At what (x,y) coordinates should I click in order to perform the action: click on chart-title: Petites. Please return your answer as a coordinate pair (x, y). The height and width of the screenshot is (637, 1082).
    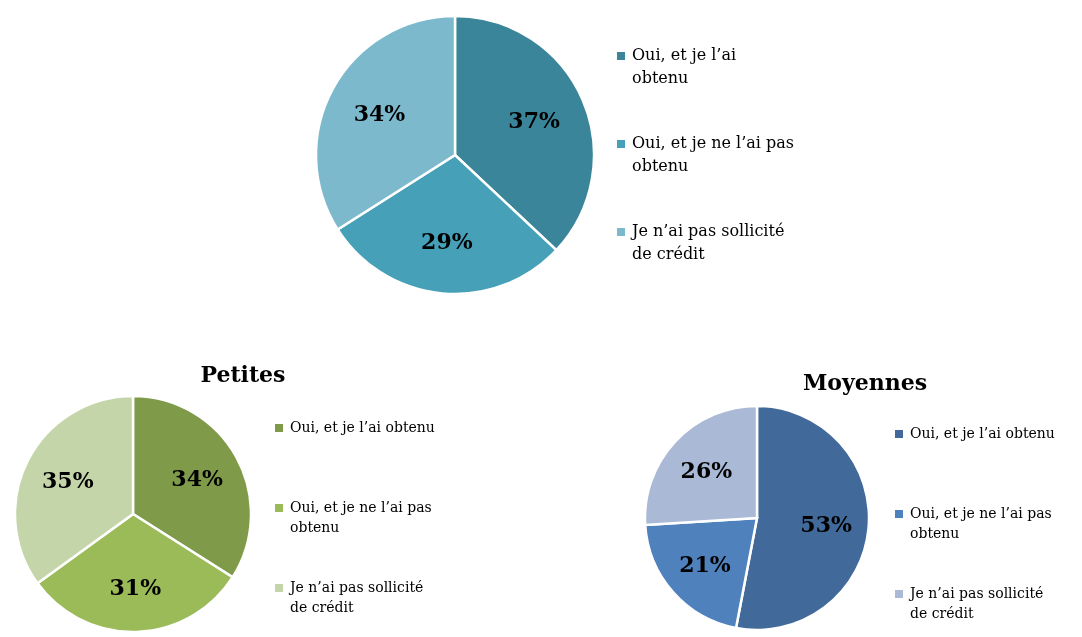
    Looking at the image, I should click on (243, 374).